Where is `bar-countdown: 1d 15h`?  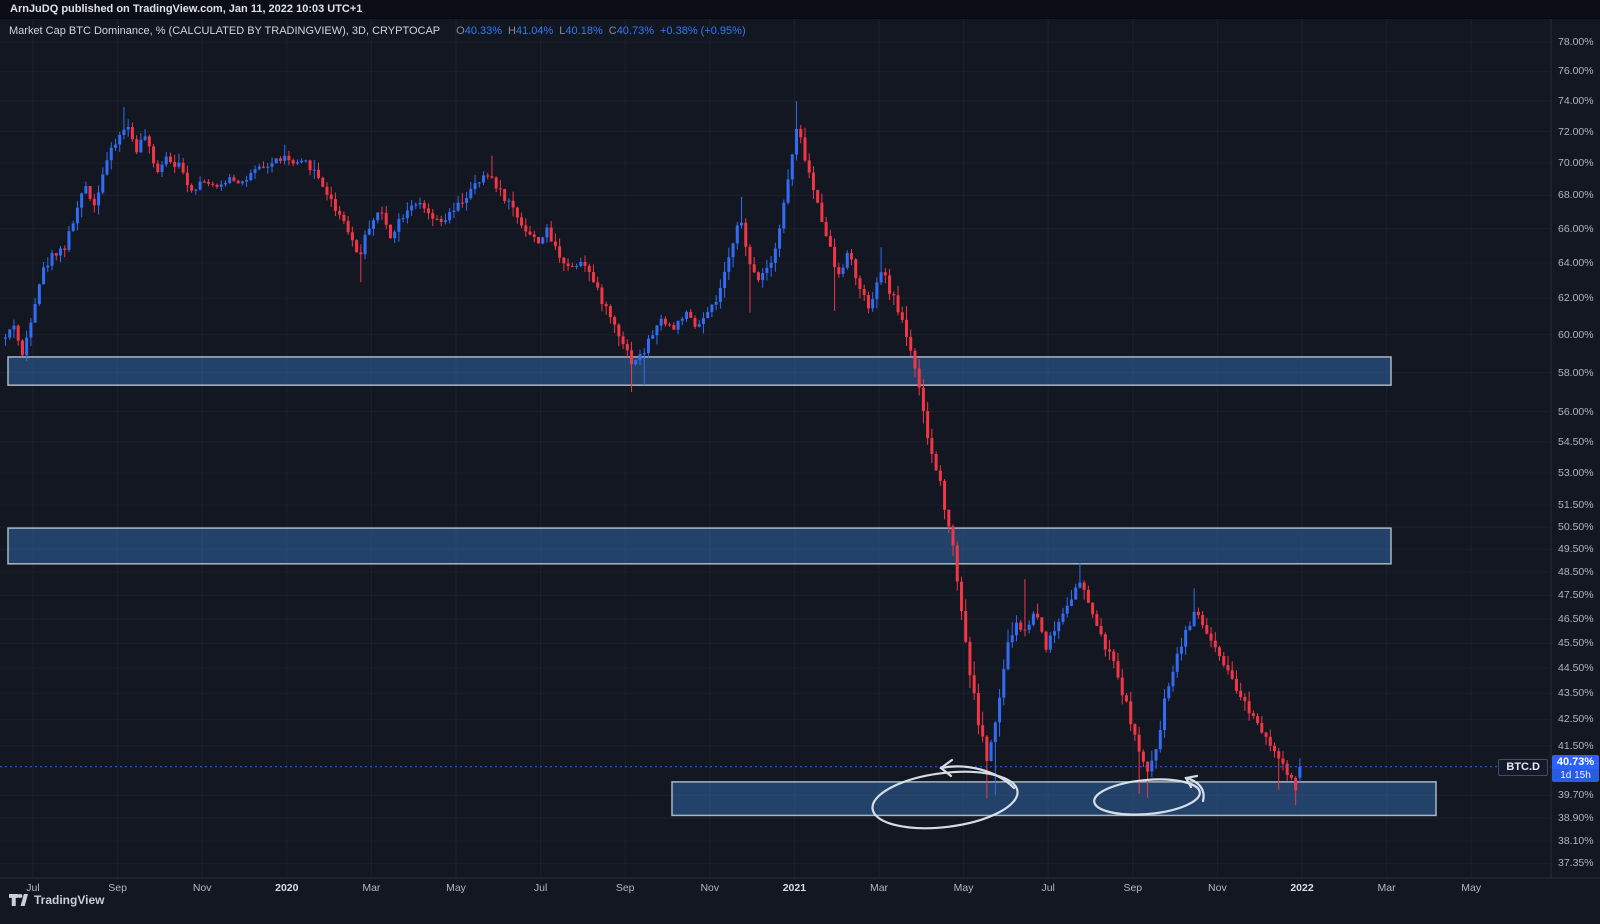
bar-countdown: 1d 15h is located at coordinates (1575, 775).